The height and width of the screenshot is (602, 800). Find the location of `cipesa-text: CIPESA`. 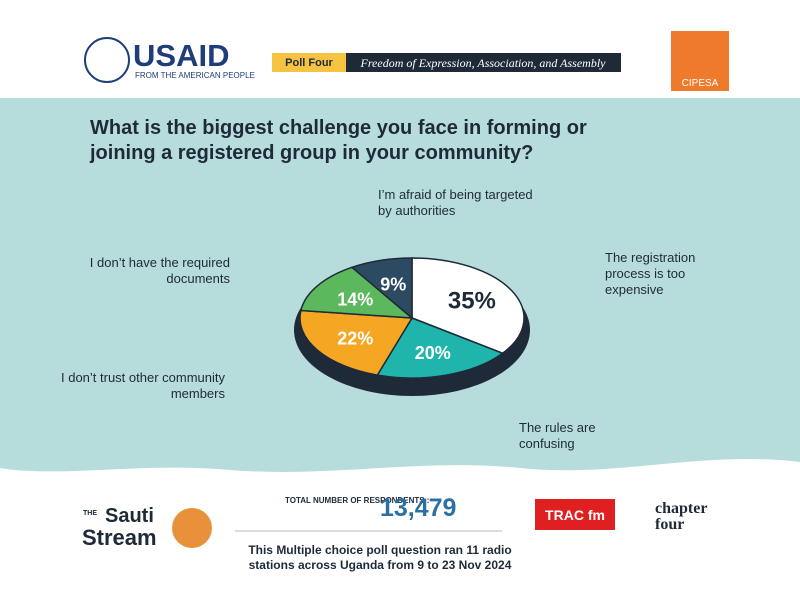

cipesa-text: CIPESA is located at coordinates (700, 83).